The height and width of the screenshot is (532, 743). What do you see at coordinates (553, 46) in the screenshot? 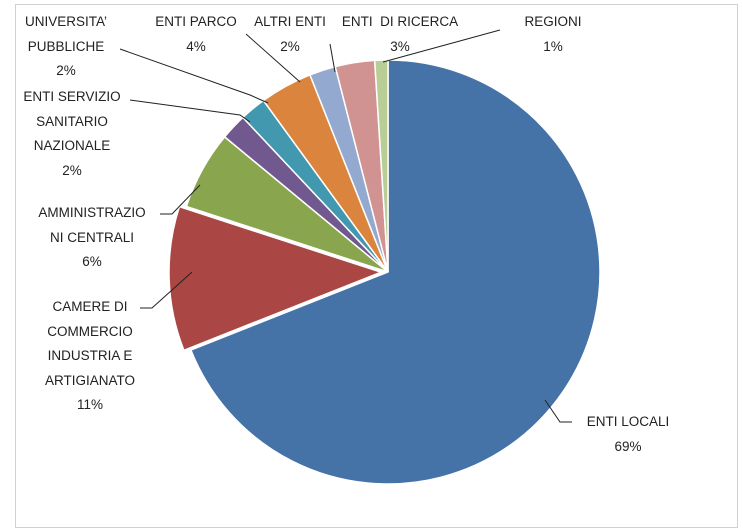
I see `value-label: 1%` at bounding box center [553, 46].